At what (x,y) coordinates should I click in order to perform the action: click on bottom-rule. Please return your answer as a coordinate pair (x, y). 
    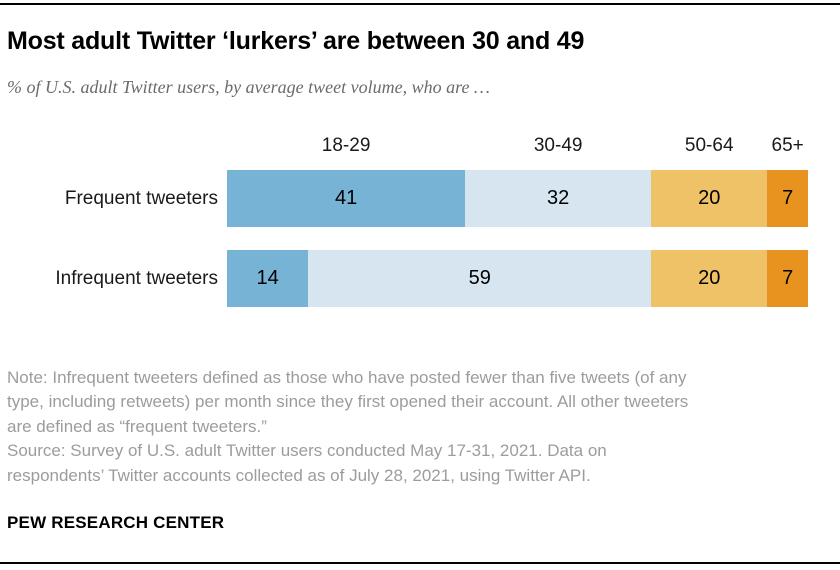
    Looking at the image, I should click on (420, 563).